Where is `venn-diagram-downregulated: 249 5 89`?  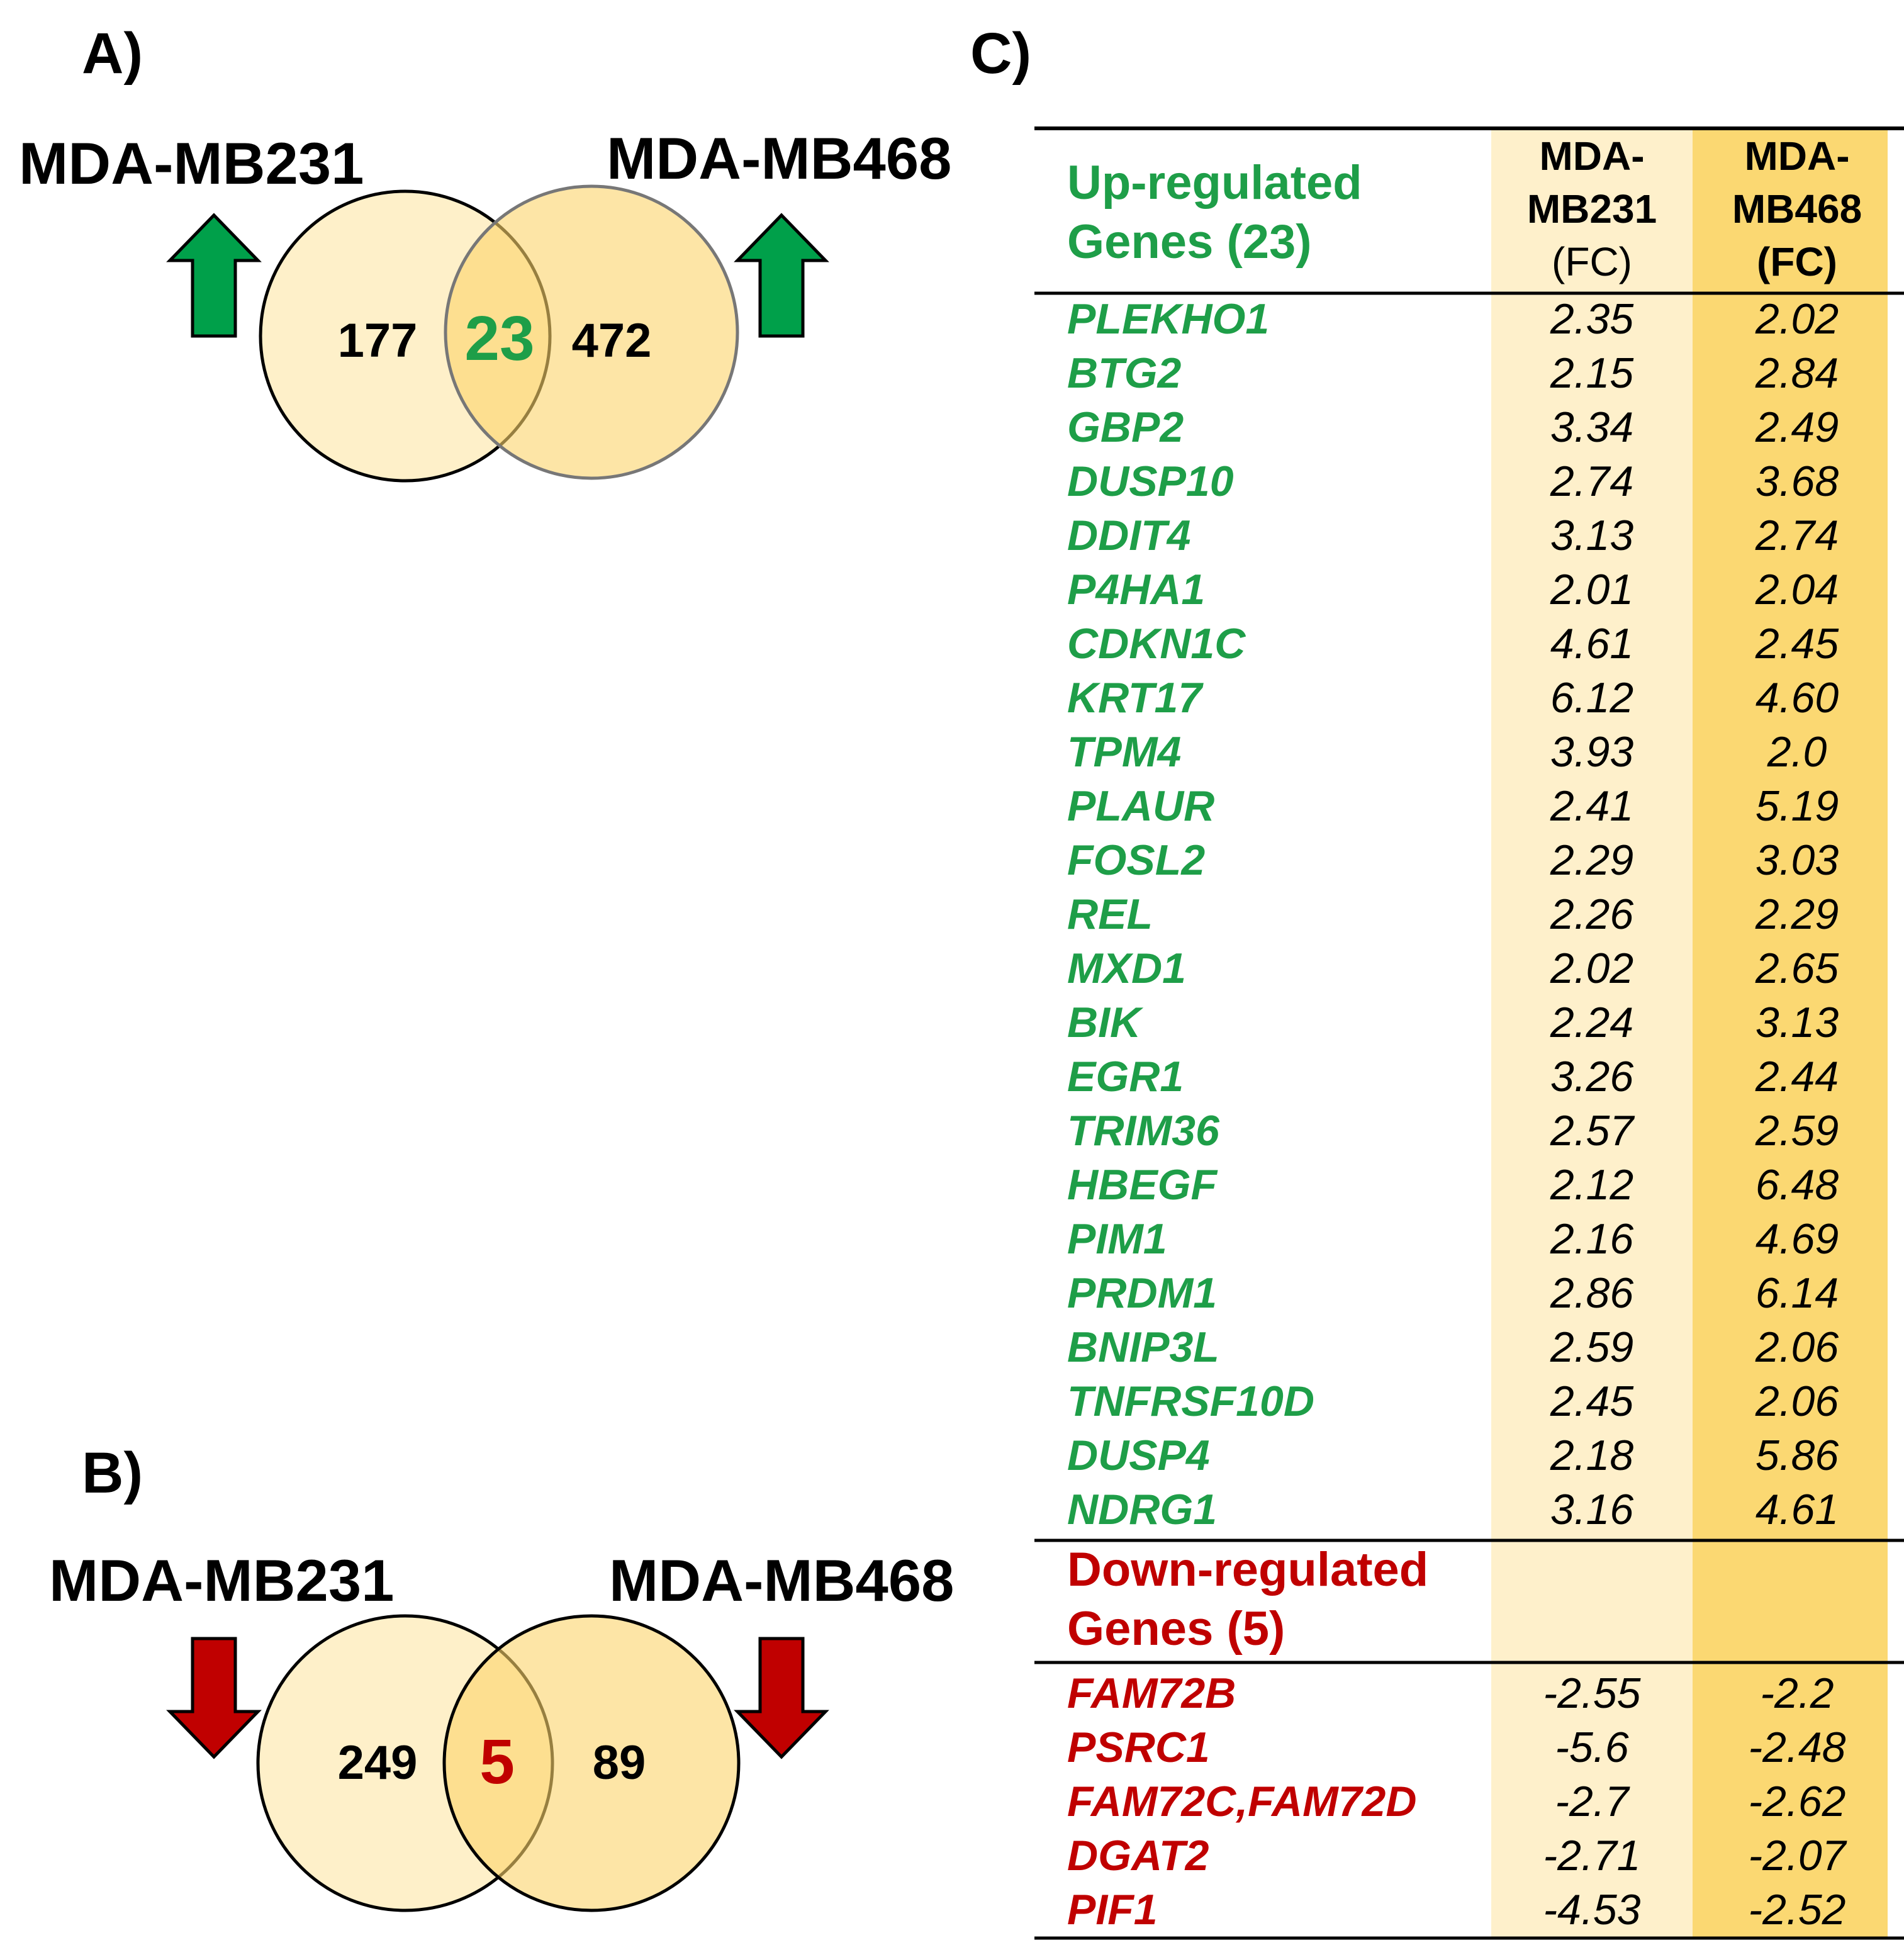 venn-diagram-downregulated: 249 5 89 is located at coordinates (498, 1763).